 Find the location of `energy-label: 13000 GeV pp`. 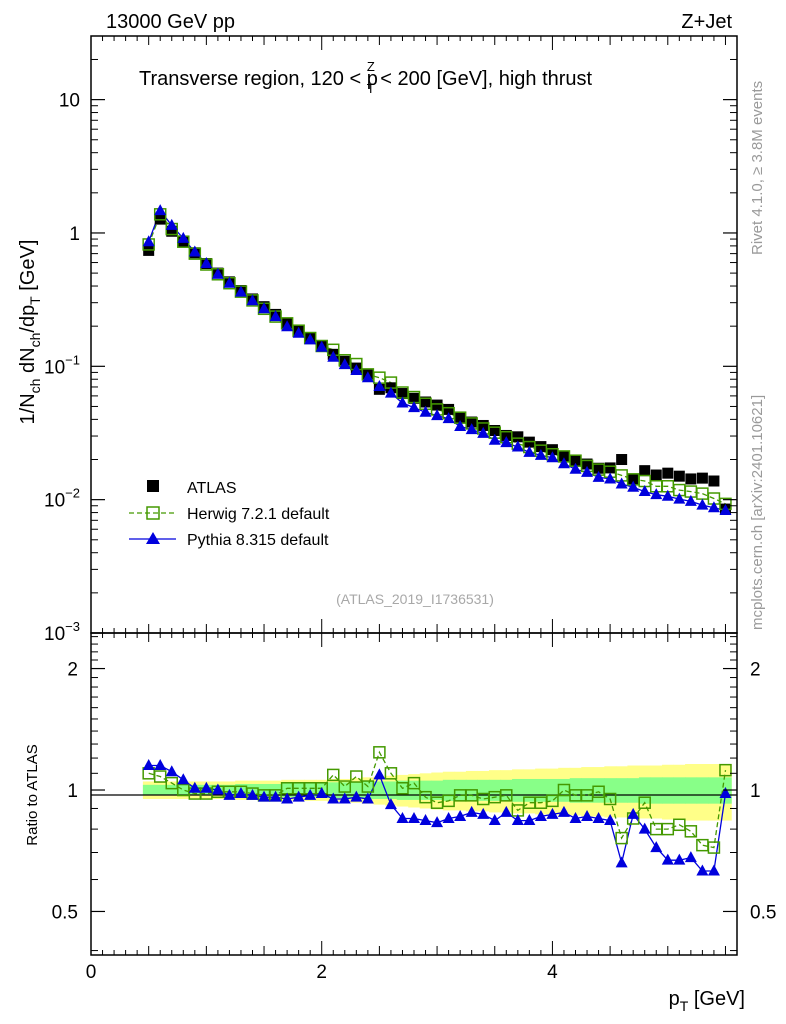

energy-label: 13000 GeV pp is located at coordinates (170, 22).